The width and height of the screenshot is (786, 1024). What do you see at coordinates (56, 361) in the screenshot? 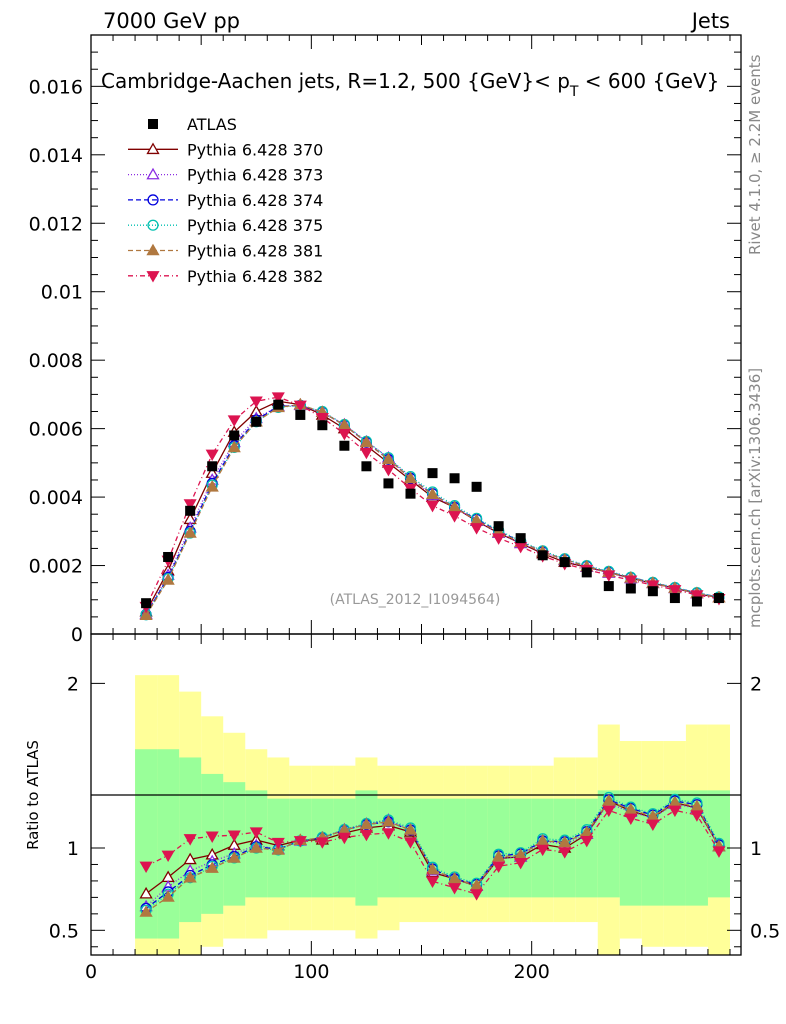
I see `y-tick-label: 0.008` at bounding box center [56, 361].